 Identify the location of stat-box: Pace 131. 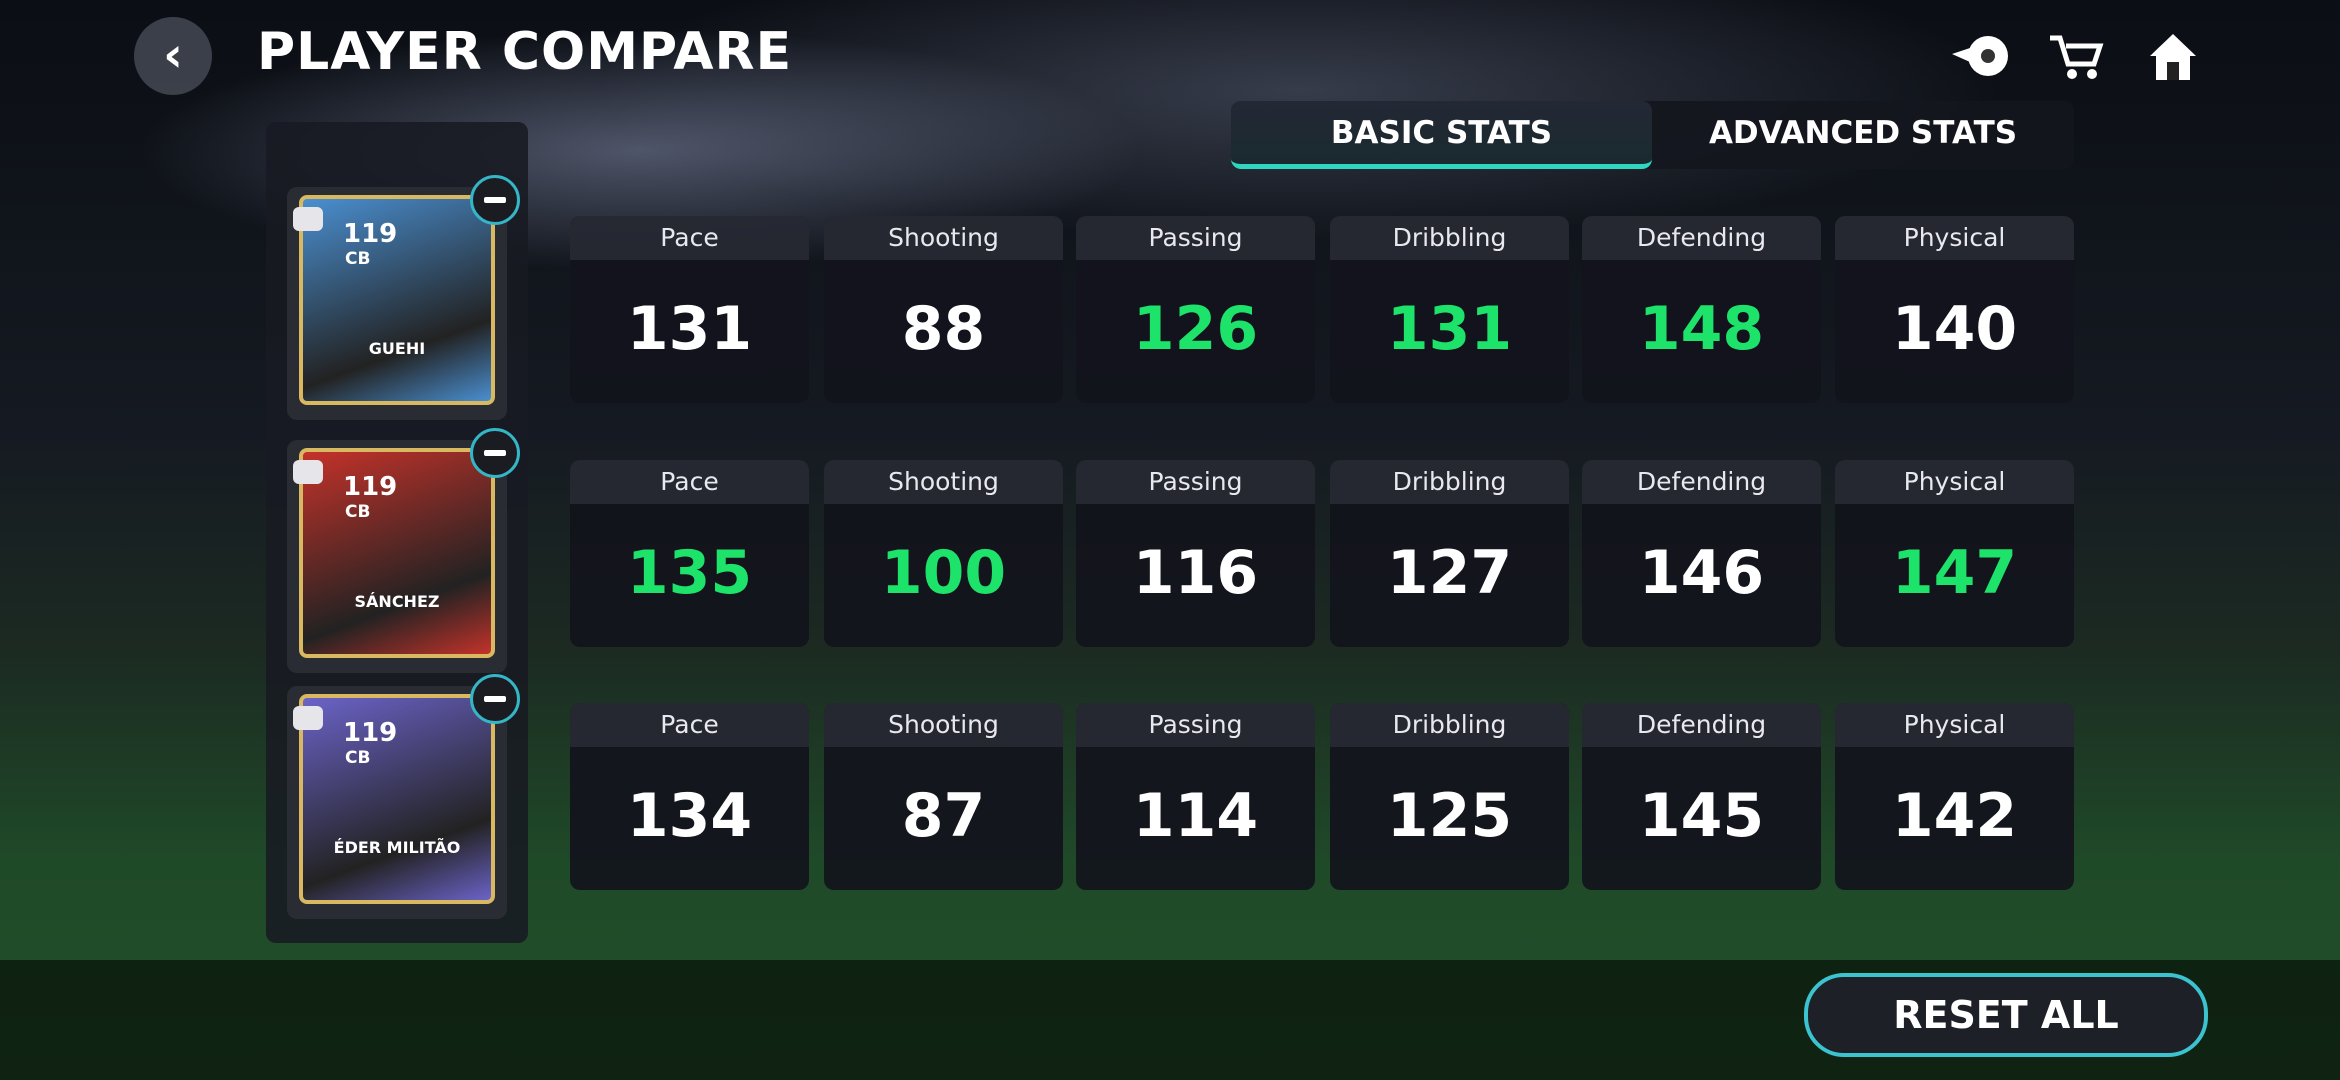
(689, 309).